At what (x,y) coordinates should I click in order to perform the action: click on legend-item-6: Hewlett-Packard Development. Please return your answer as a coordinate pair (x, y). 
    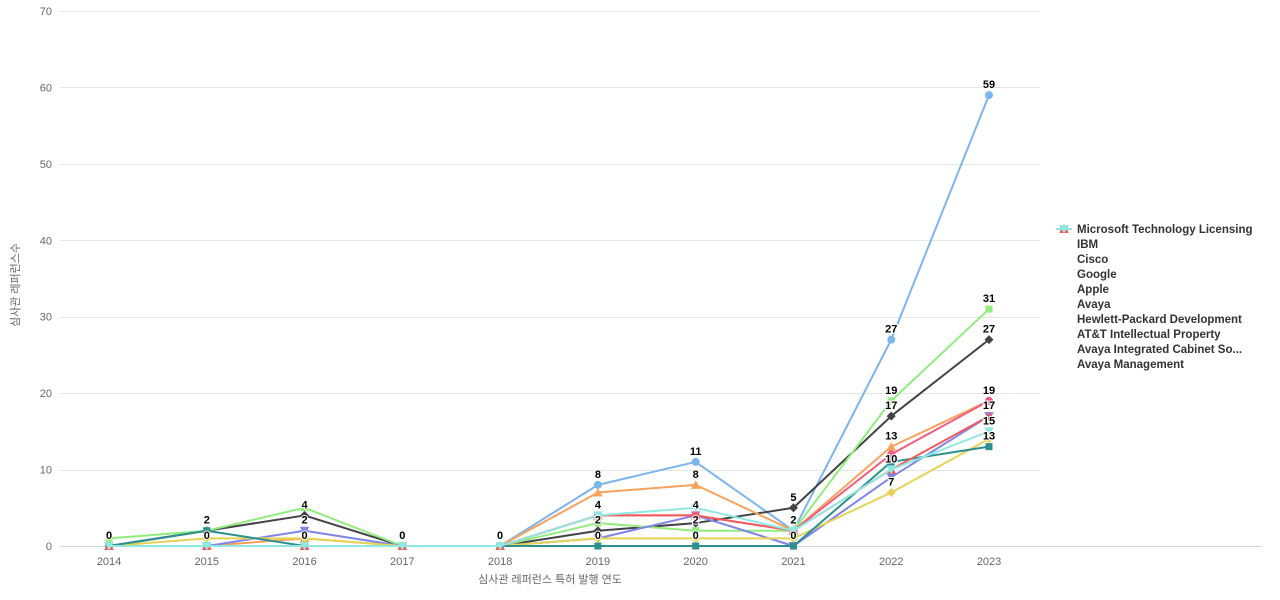
    Looking at the image, I should click on (1154, 276).